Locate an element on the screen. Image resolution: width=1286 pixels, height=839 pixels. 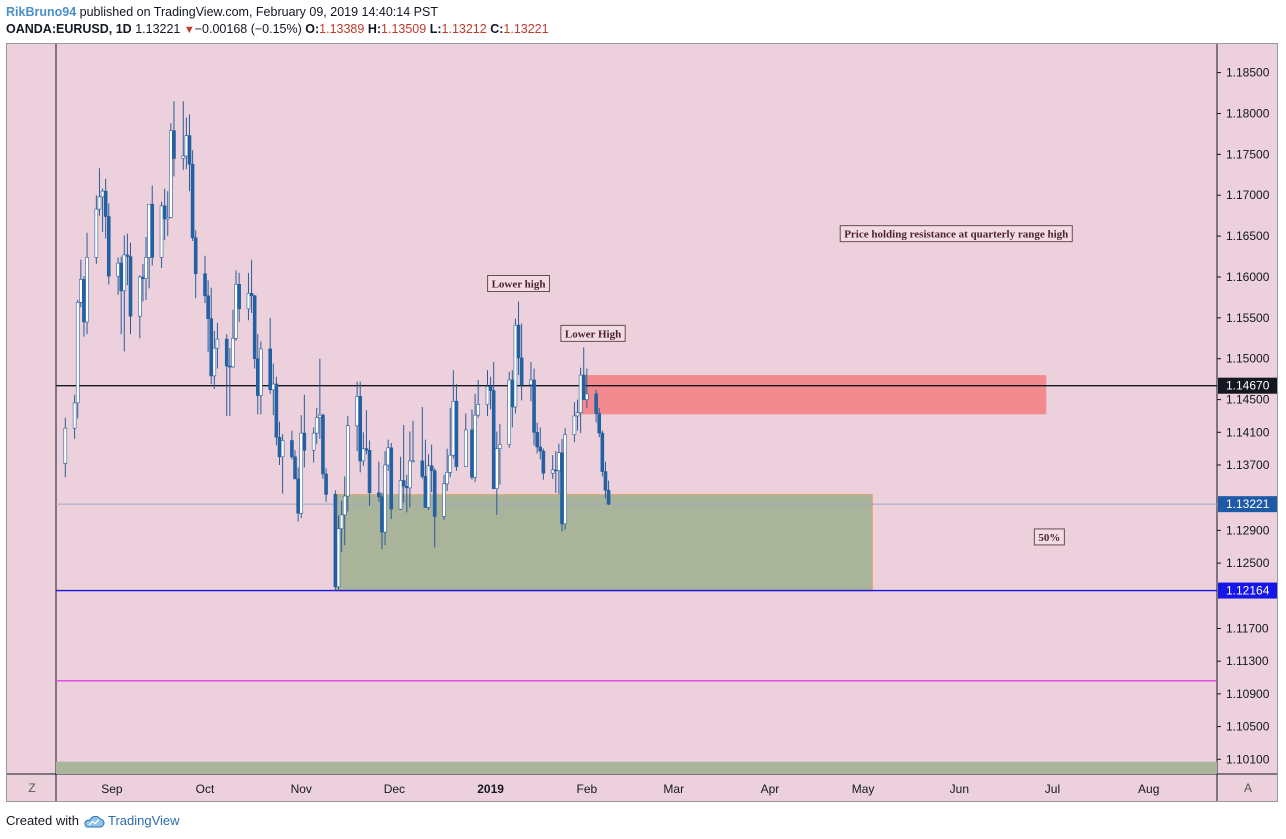
y-tick-label: 1.18000 is located at coordinates (1248, 113).